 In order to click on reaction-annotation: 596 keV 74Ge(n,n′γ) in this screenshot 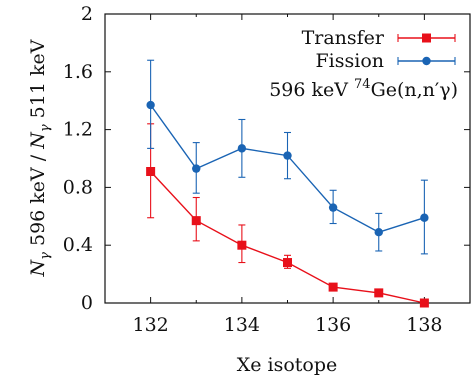, I will do `click(363, 89)`.